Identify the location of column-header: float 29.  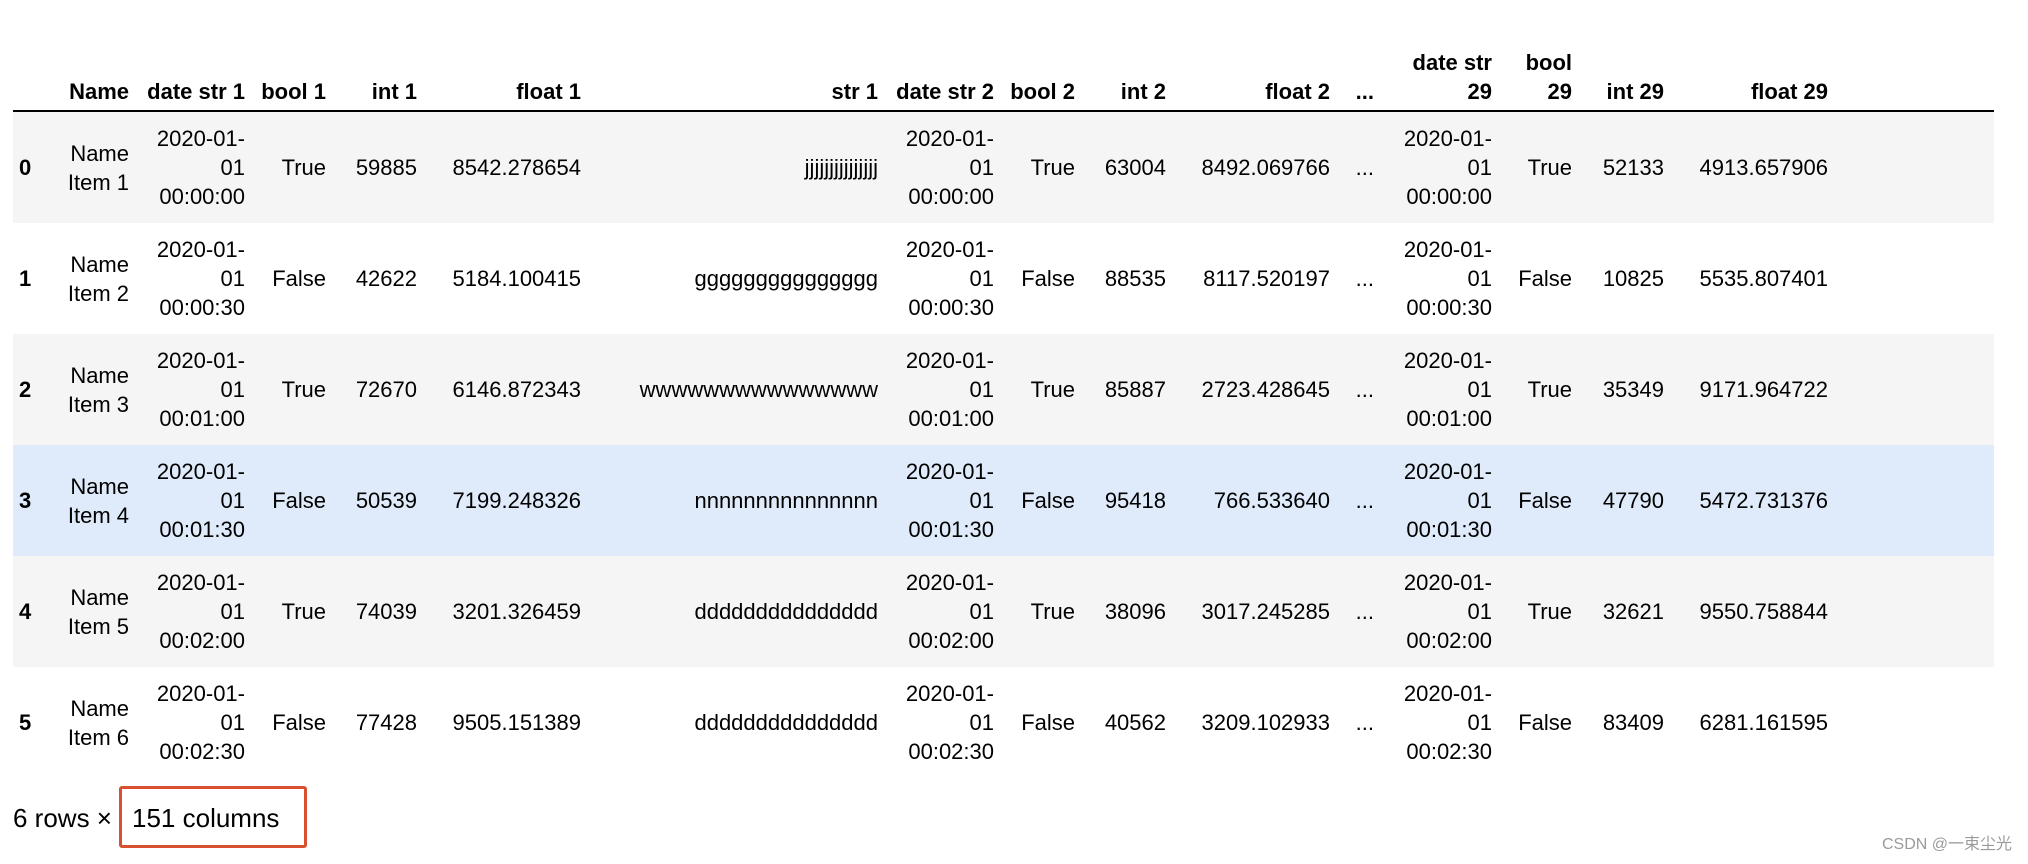
(1758, 69).